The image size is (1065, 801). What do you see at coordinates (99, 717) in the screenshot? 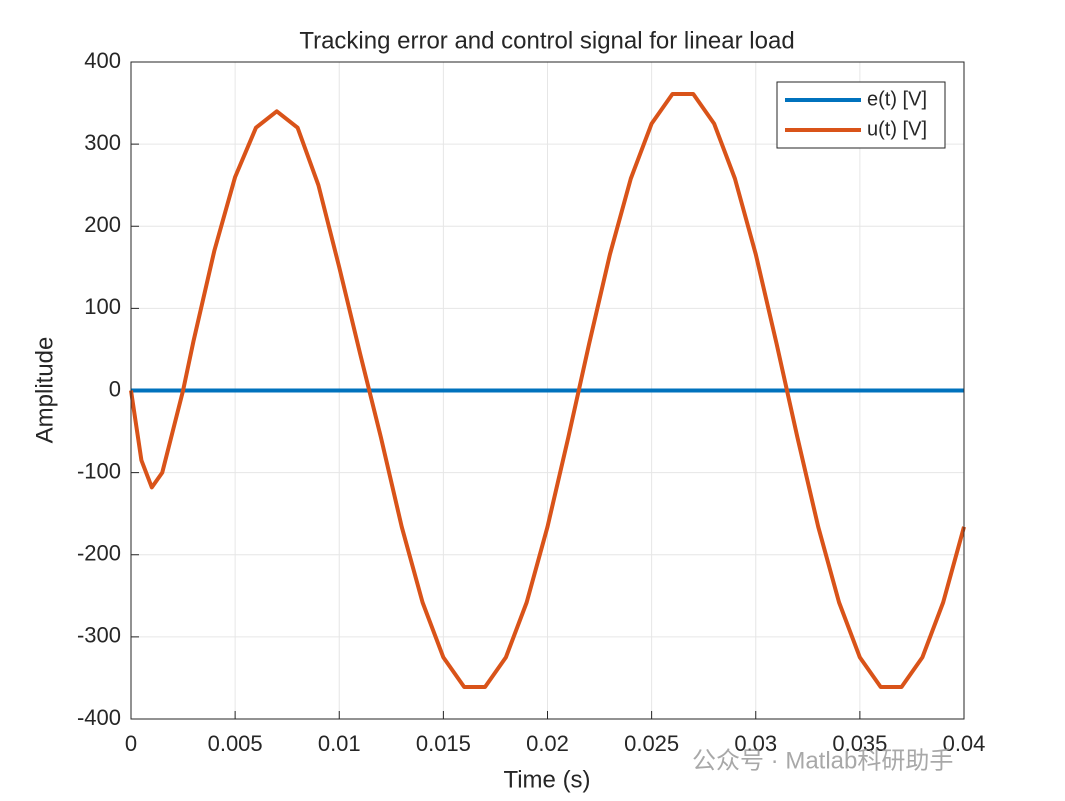
I see `y-tick-label: -400` at bounding box center [99, 717].